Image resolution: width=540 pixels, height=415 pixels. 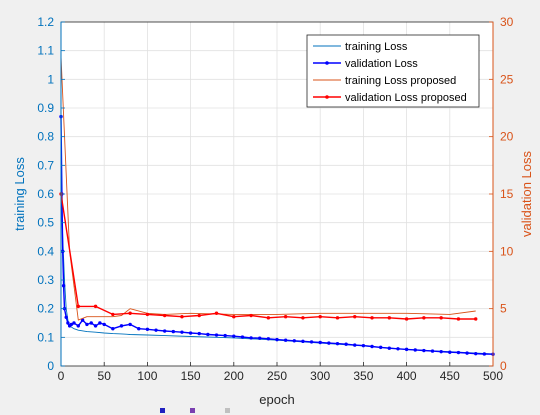 I want to click on y-left-tick-label: 0.8, so click(x=45, y=137).